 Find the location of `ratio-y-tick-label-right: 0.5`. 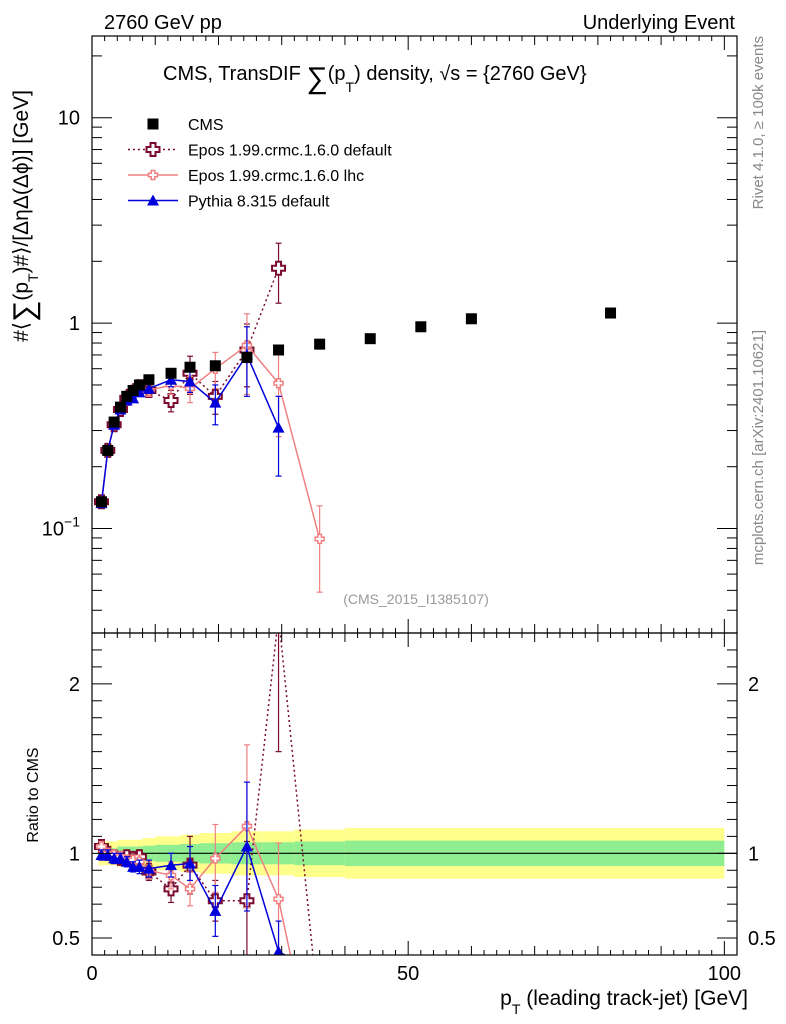

ratio-y-tick-label-right: 0.5 is located at coordinates (762, 939).